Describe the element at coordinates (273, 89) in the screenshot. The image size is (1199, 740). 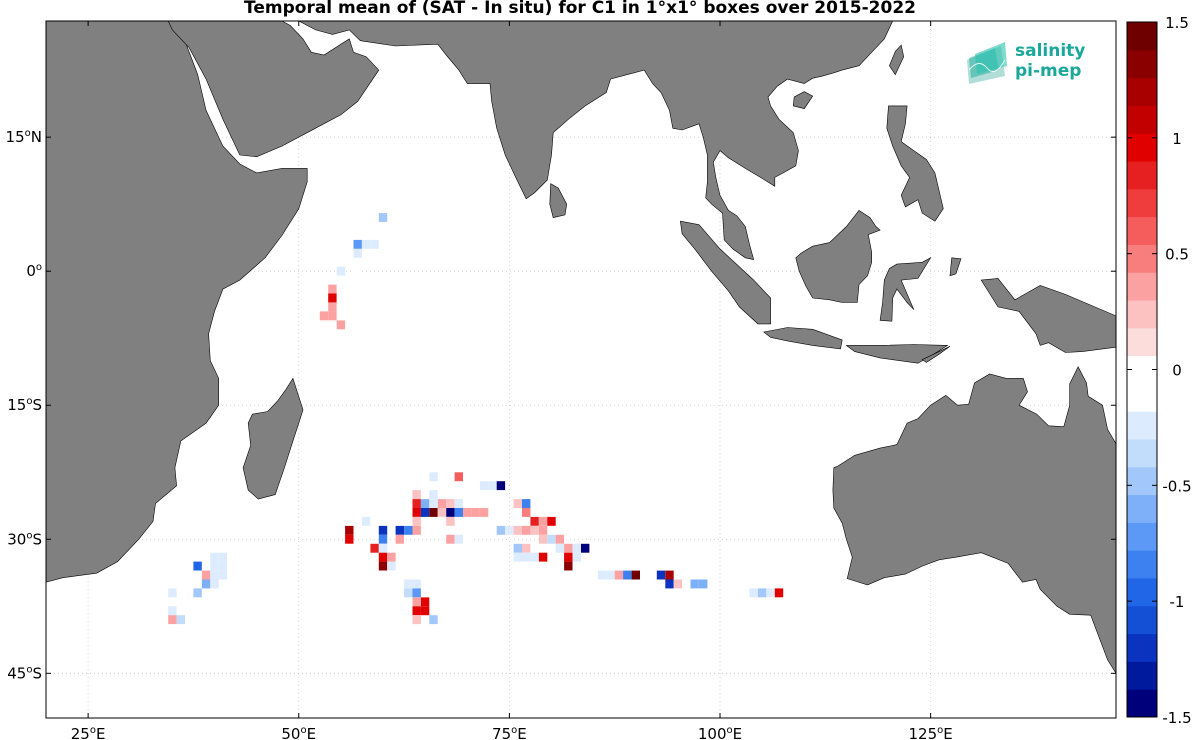
I see `arabia-land` at that location.